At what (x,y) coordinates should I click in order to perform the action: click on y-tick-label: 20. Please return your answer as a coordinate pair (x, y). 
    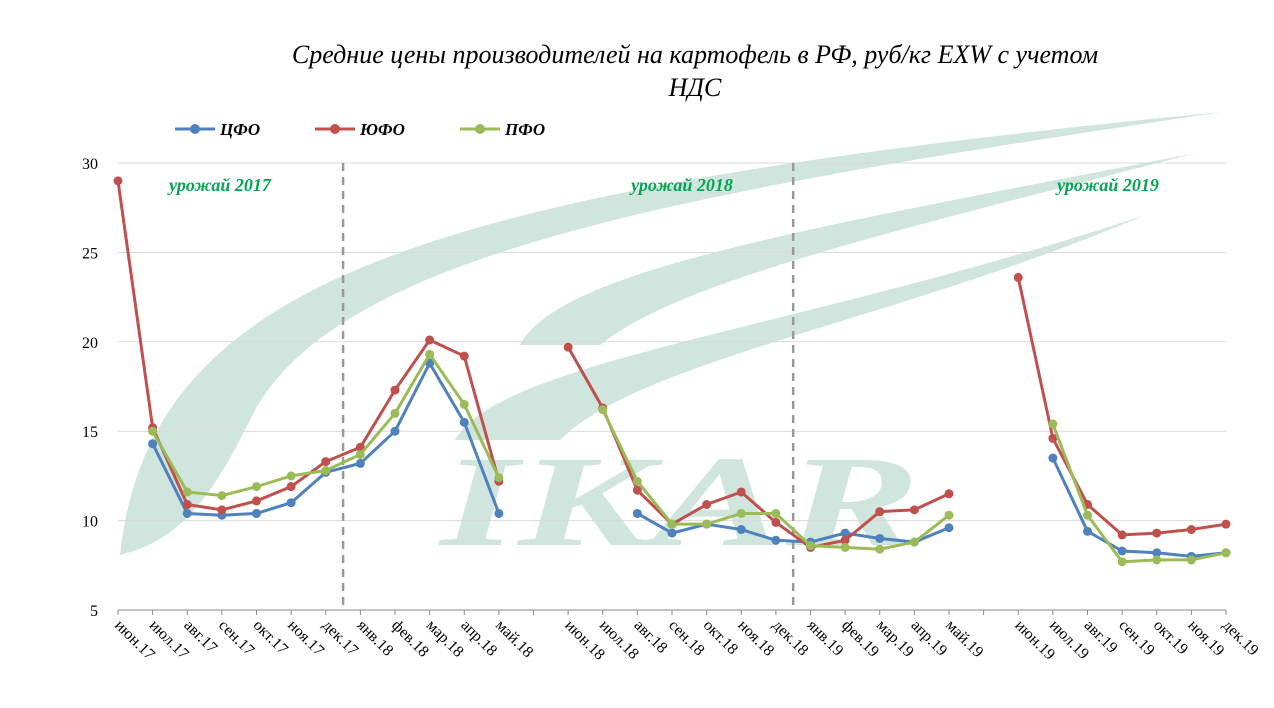
    Looking at the image, I should click on (90, 343).